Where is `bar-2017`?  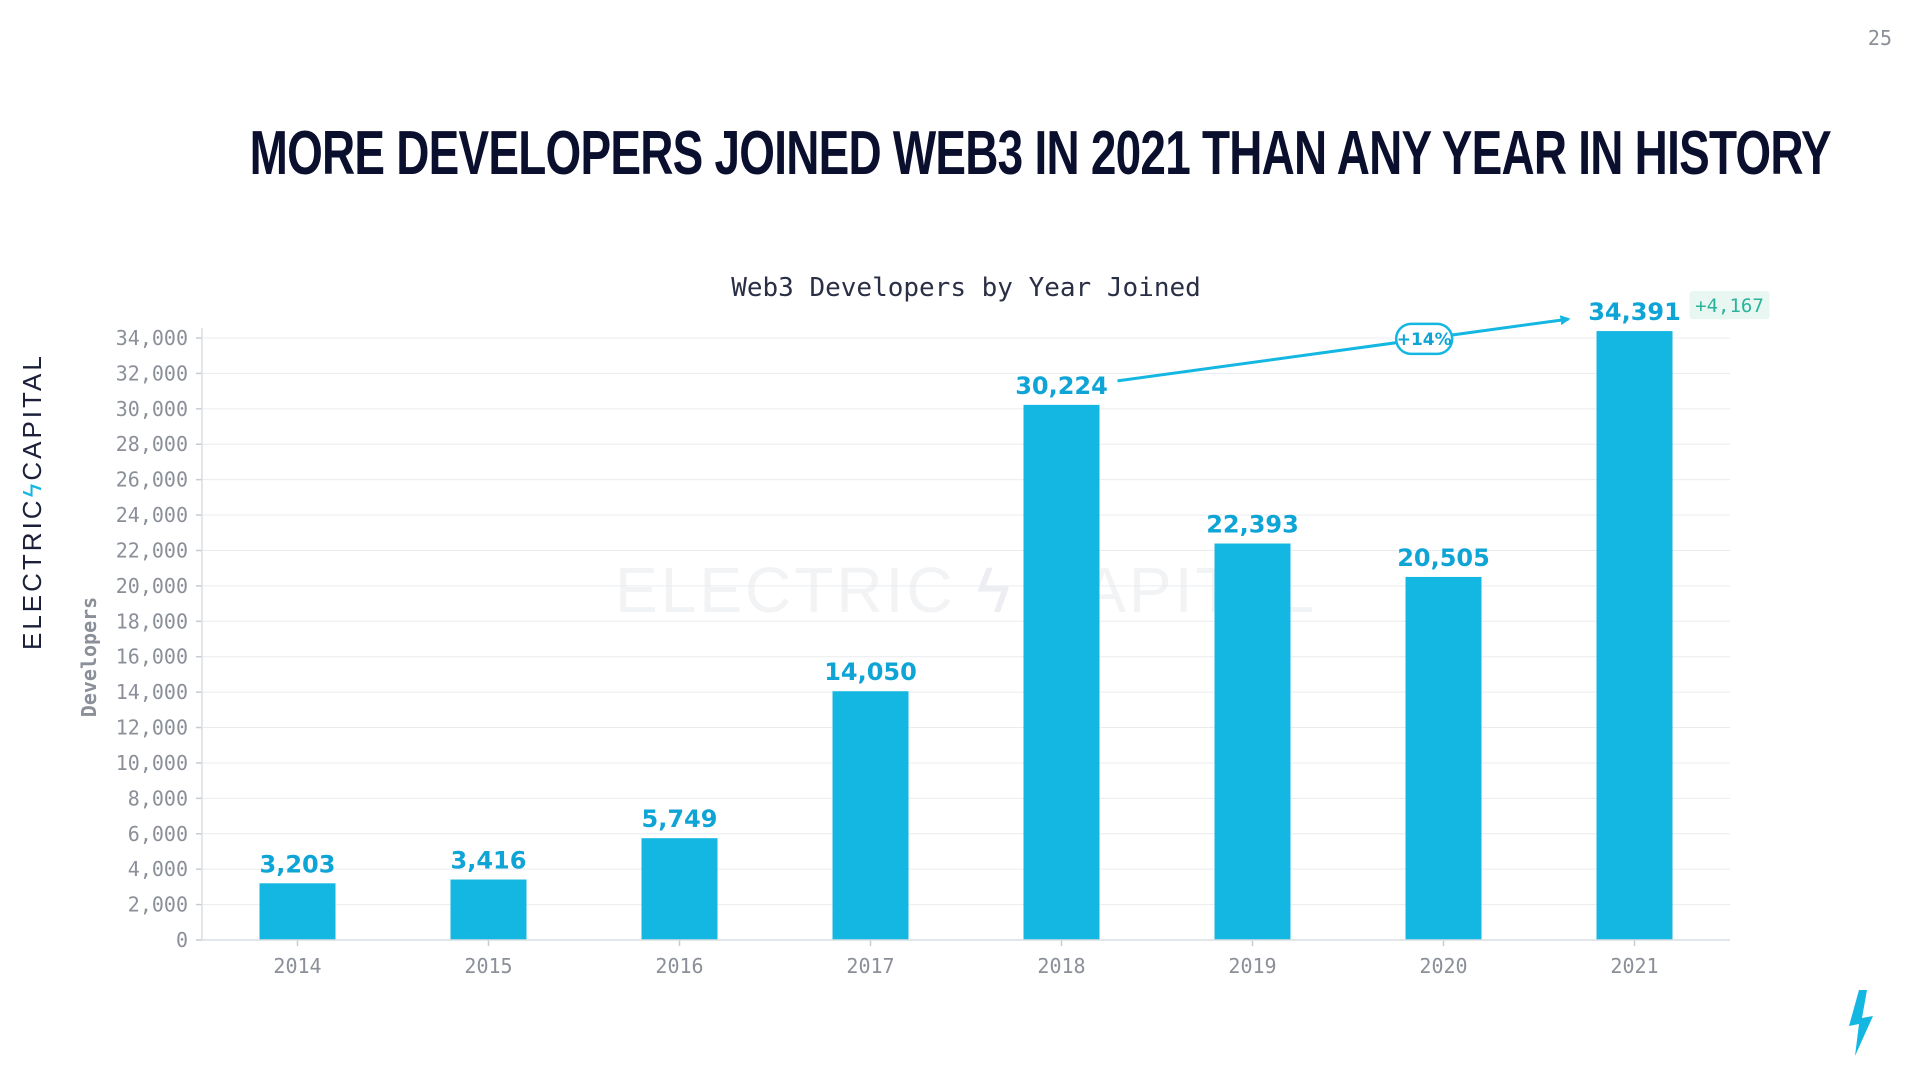
bar-2017 is located at coordinates (870, 815).